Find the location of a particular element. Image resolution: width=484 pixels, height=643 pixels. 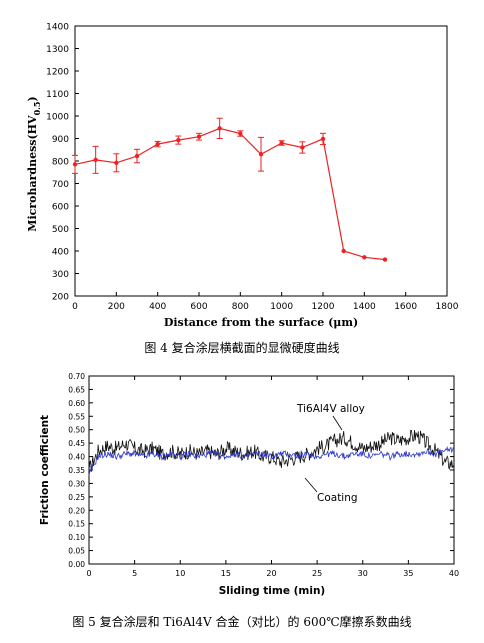

y-tick-label: 1300 is located at coordinates (57, 50).